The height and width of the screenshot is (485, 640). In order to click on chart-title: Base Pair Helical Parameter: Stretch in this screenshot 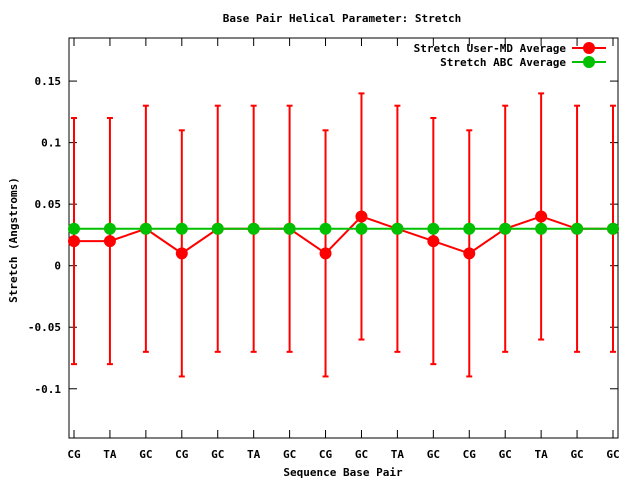, I will do `click(342, 18)`.